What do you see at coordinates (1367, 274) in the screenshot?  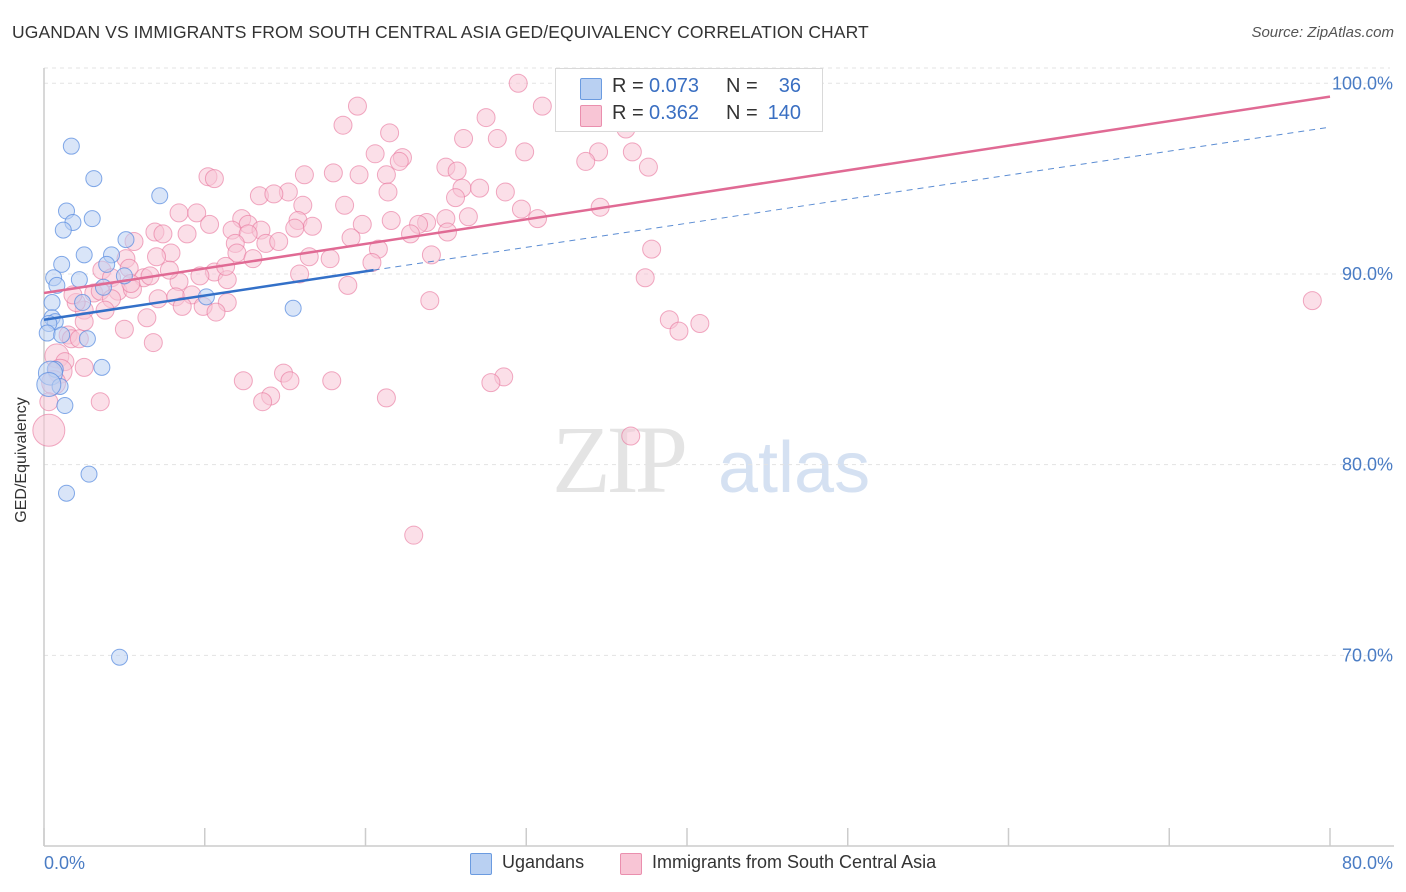 I see `y-tick-label: 90.0%` at bounding box center [1367, 274].